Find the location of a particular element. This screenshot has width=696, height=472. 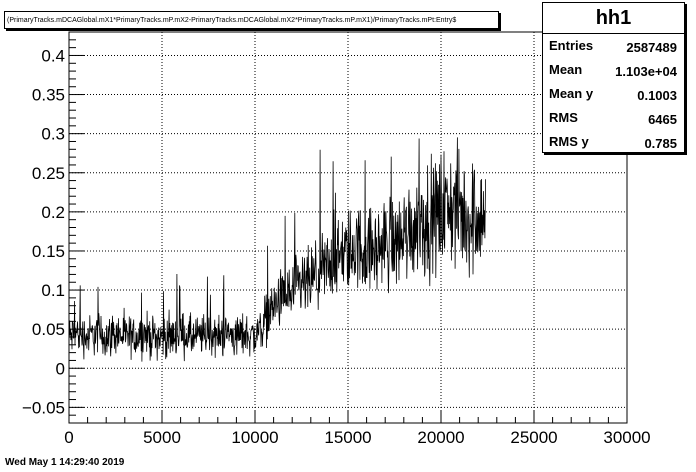

stats-row-rms: RMS 6465 is located at coordinates (613, 118).